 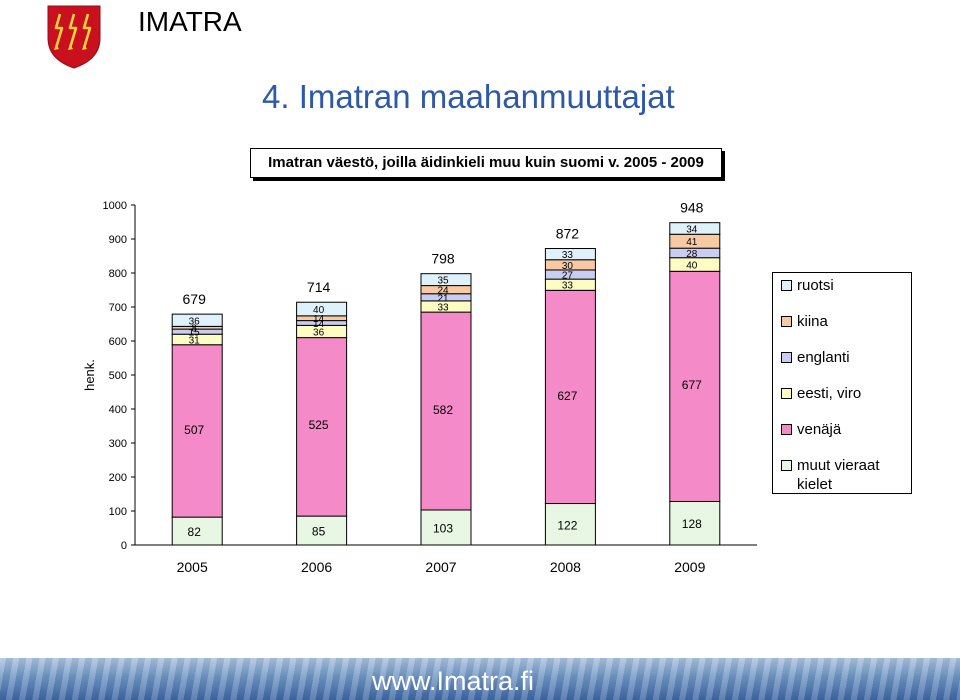 What do you see at coordinates (124, 546) in the screenshot?
I see `y-tick-label: 0` at bounding box center [124, 546].